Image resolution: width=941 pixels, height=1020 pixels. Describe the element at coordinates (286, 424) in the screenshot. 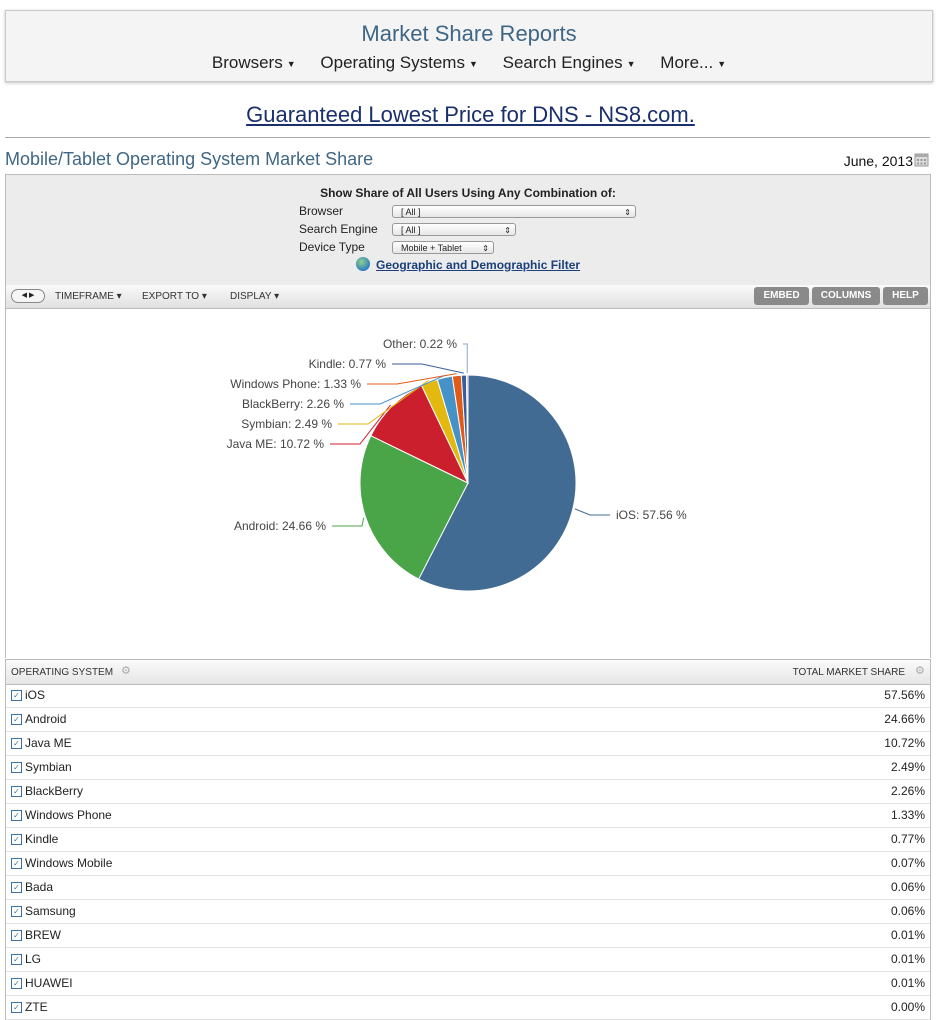

I see `slice-label: Symbian: 2.49 %` at that location.